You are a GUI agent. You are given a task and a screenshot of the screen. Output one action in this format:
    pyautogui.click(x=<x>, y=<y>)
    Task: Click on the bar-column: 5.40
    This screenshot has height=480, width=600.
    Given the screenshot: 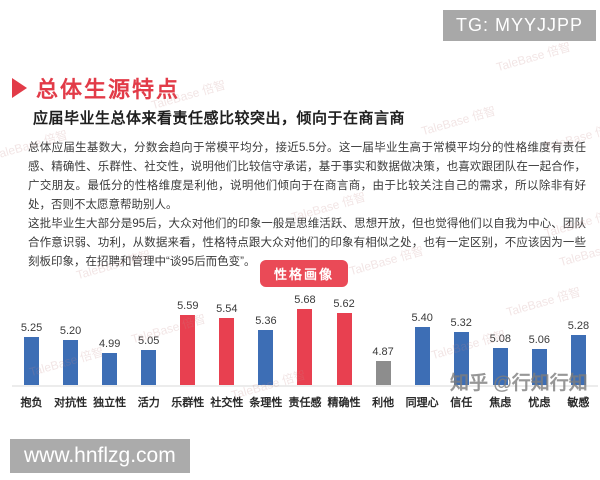 What is the action you would take?
    pyautogui.click(x=422, y=348)
    